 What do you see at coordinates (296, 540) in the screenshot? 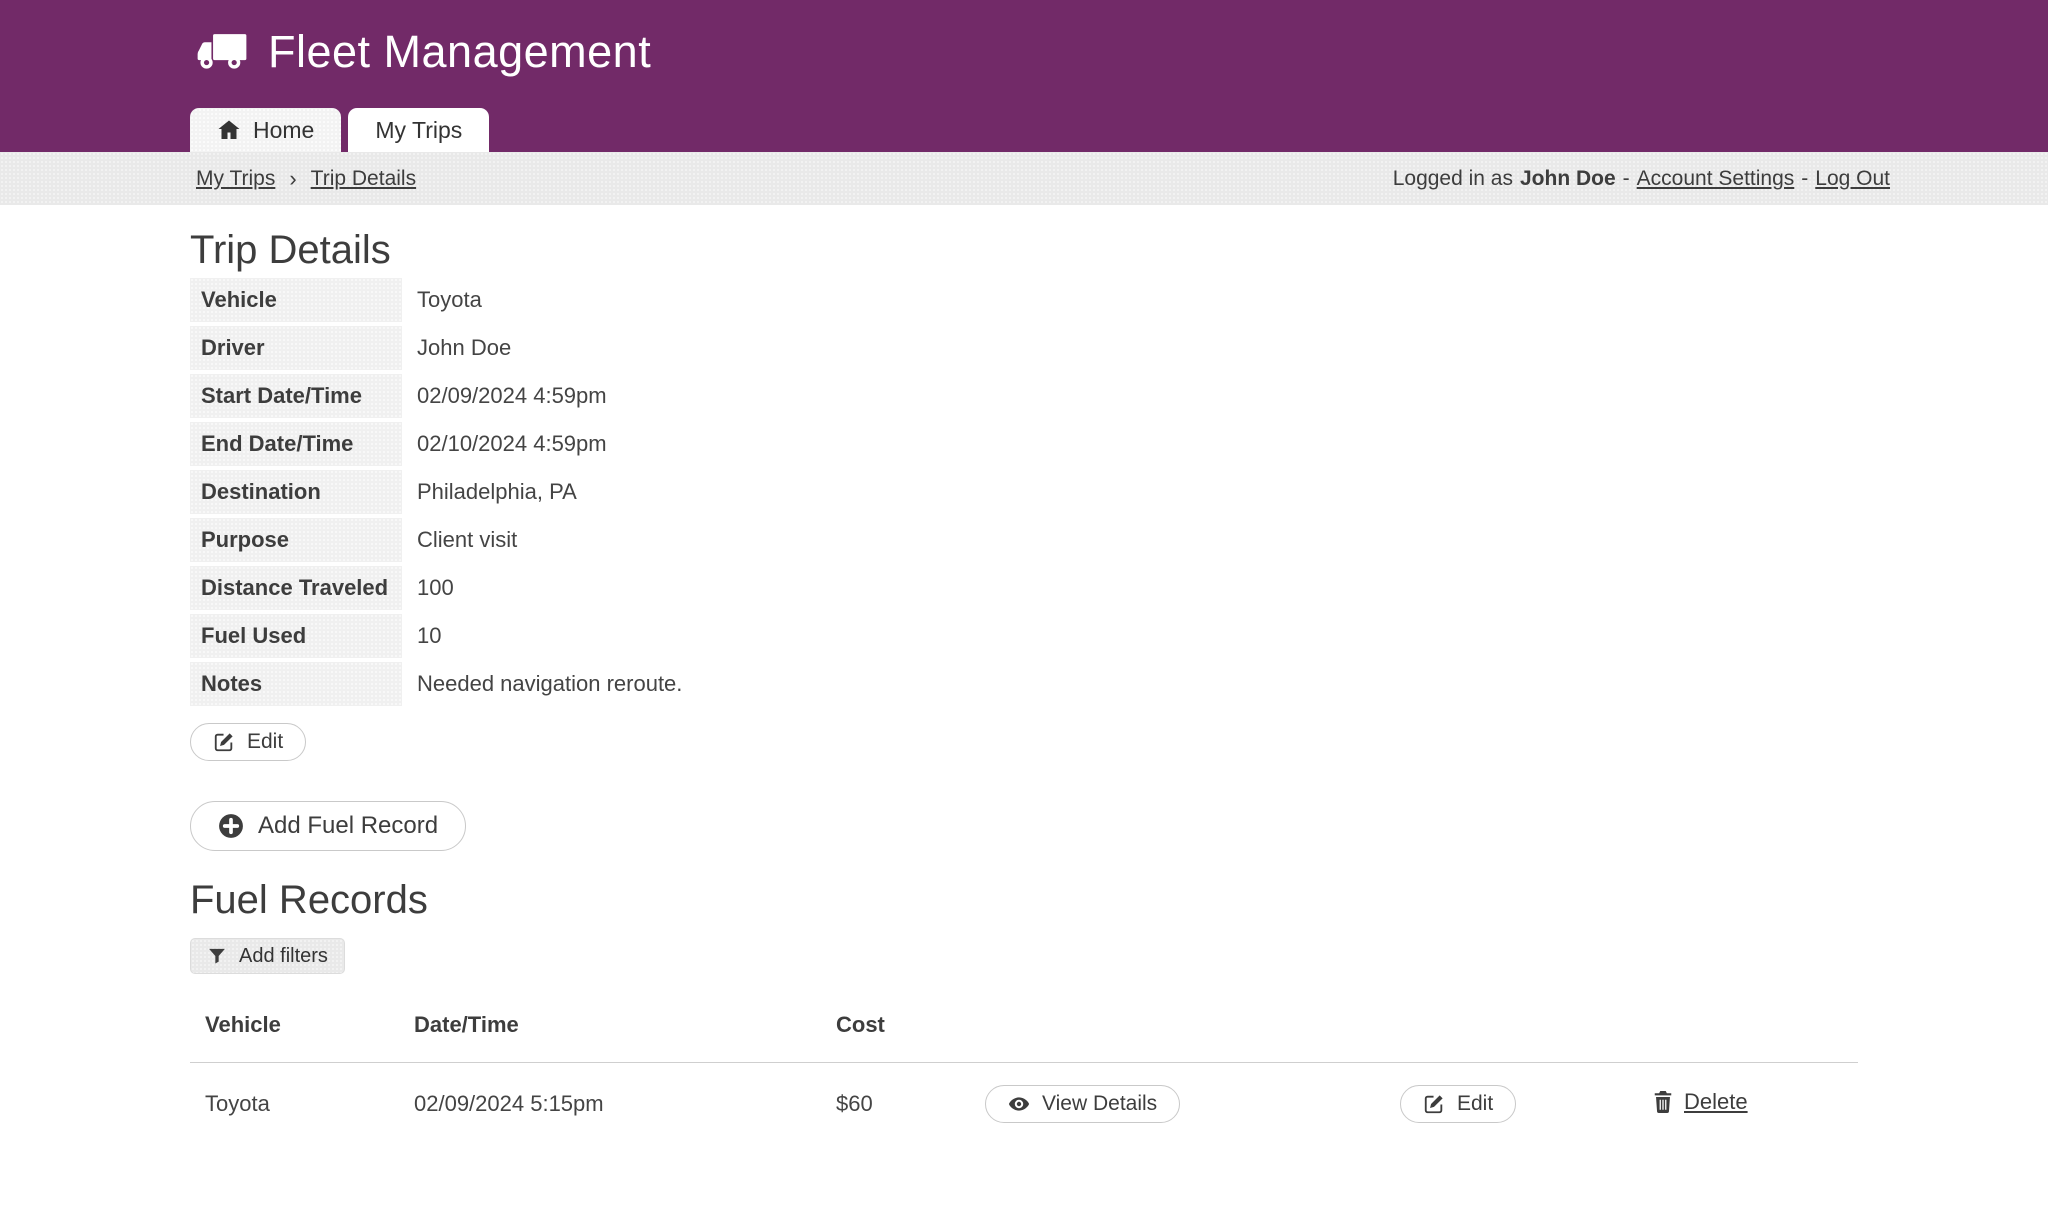
I see `detail-label: Purpose` at bounding box center [296, 540].